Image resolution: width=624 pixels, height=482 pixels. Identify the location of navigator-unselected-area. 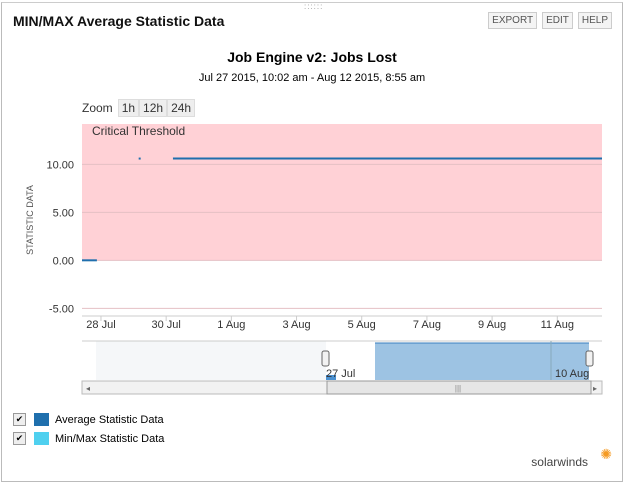
(211, 360).